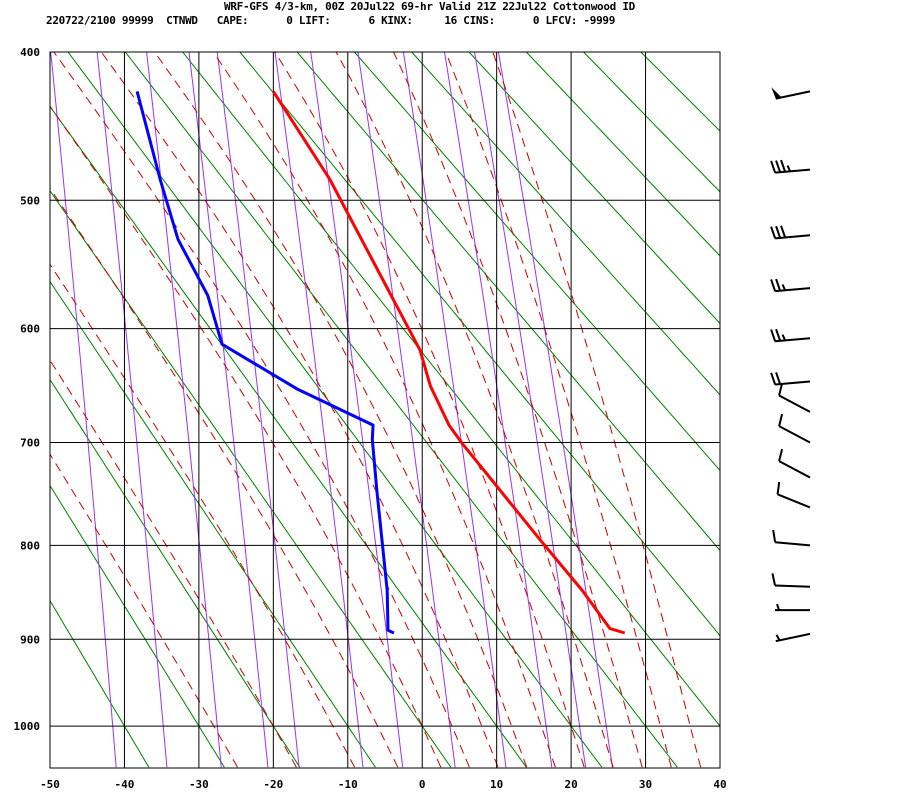  What do you see at coordinates (719, 784) in the screenshot?
I see `x-tick-label: 40` at bounding box center [719, 784].